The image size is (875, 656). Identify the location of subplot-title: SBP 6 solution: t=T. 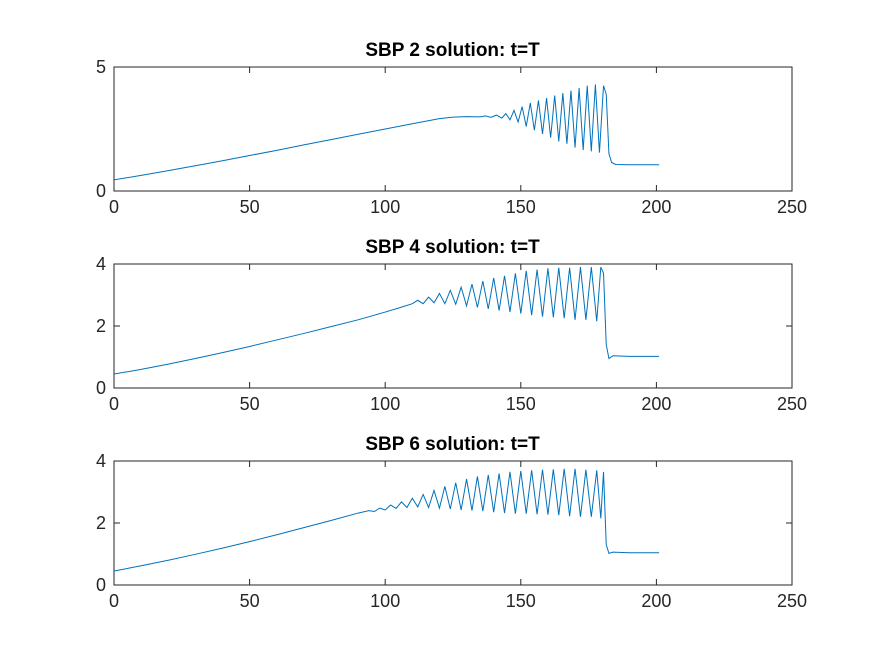
(452, 444).